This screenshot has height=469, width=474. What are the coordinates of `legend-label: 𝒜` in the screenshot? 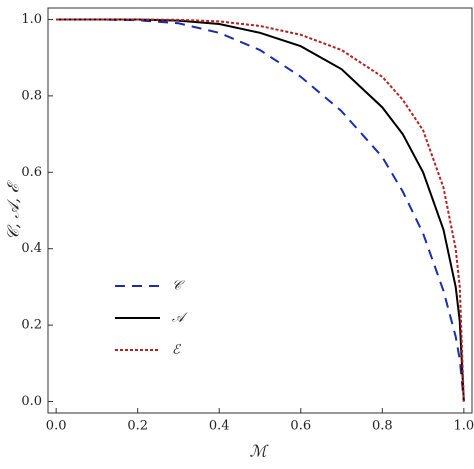 It's located at (180, 318).